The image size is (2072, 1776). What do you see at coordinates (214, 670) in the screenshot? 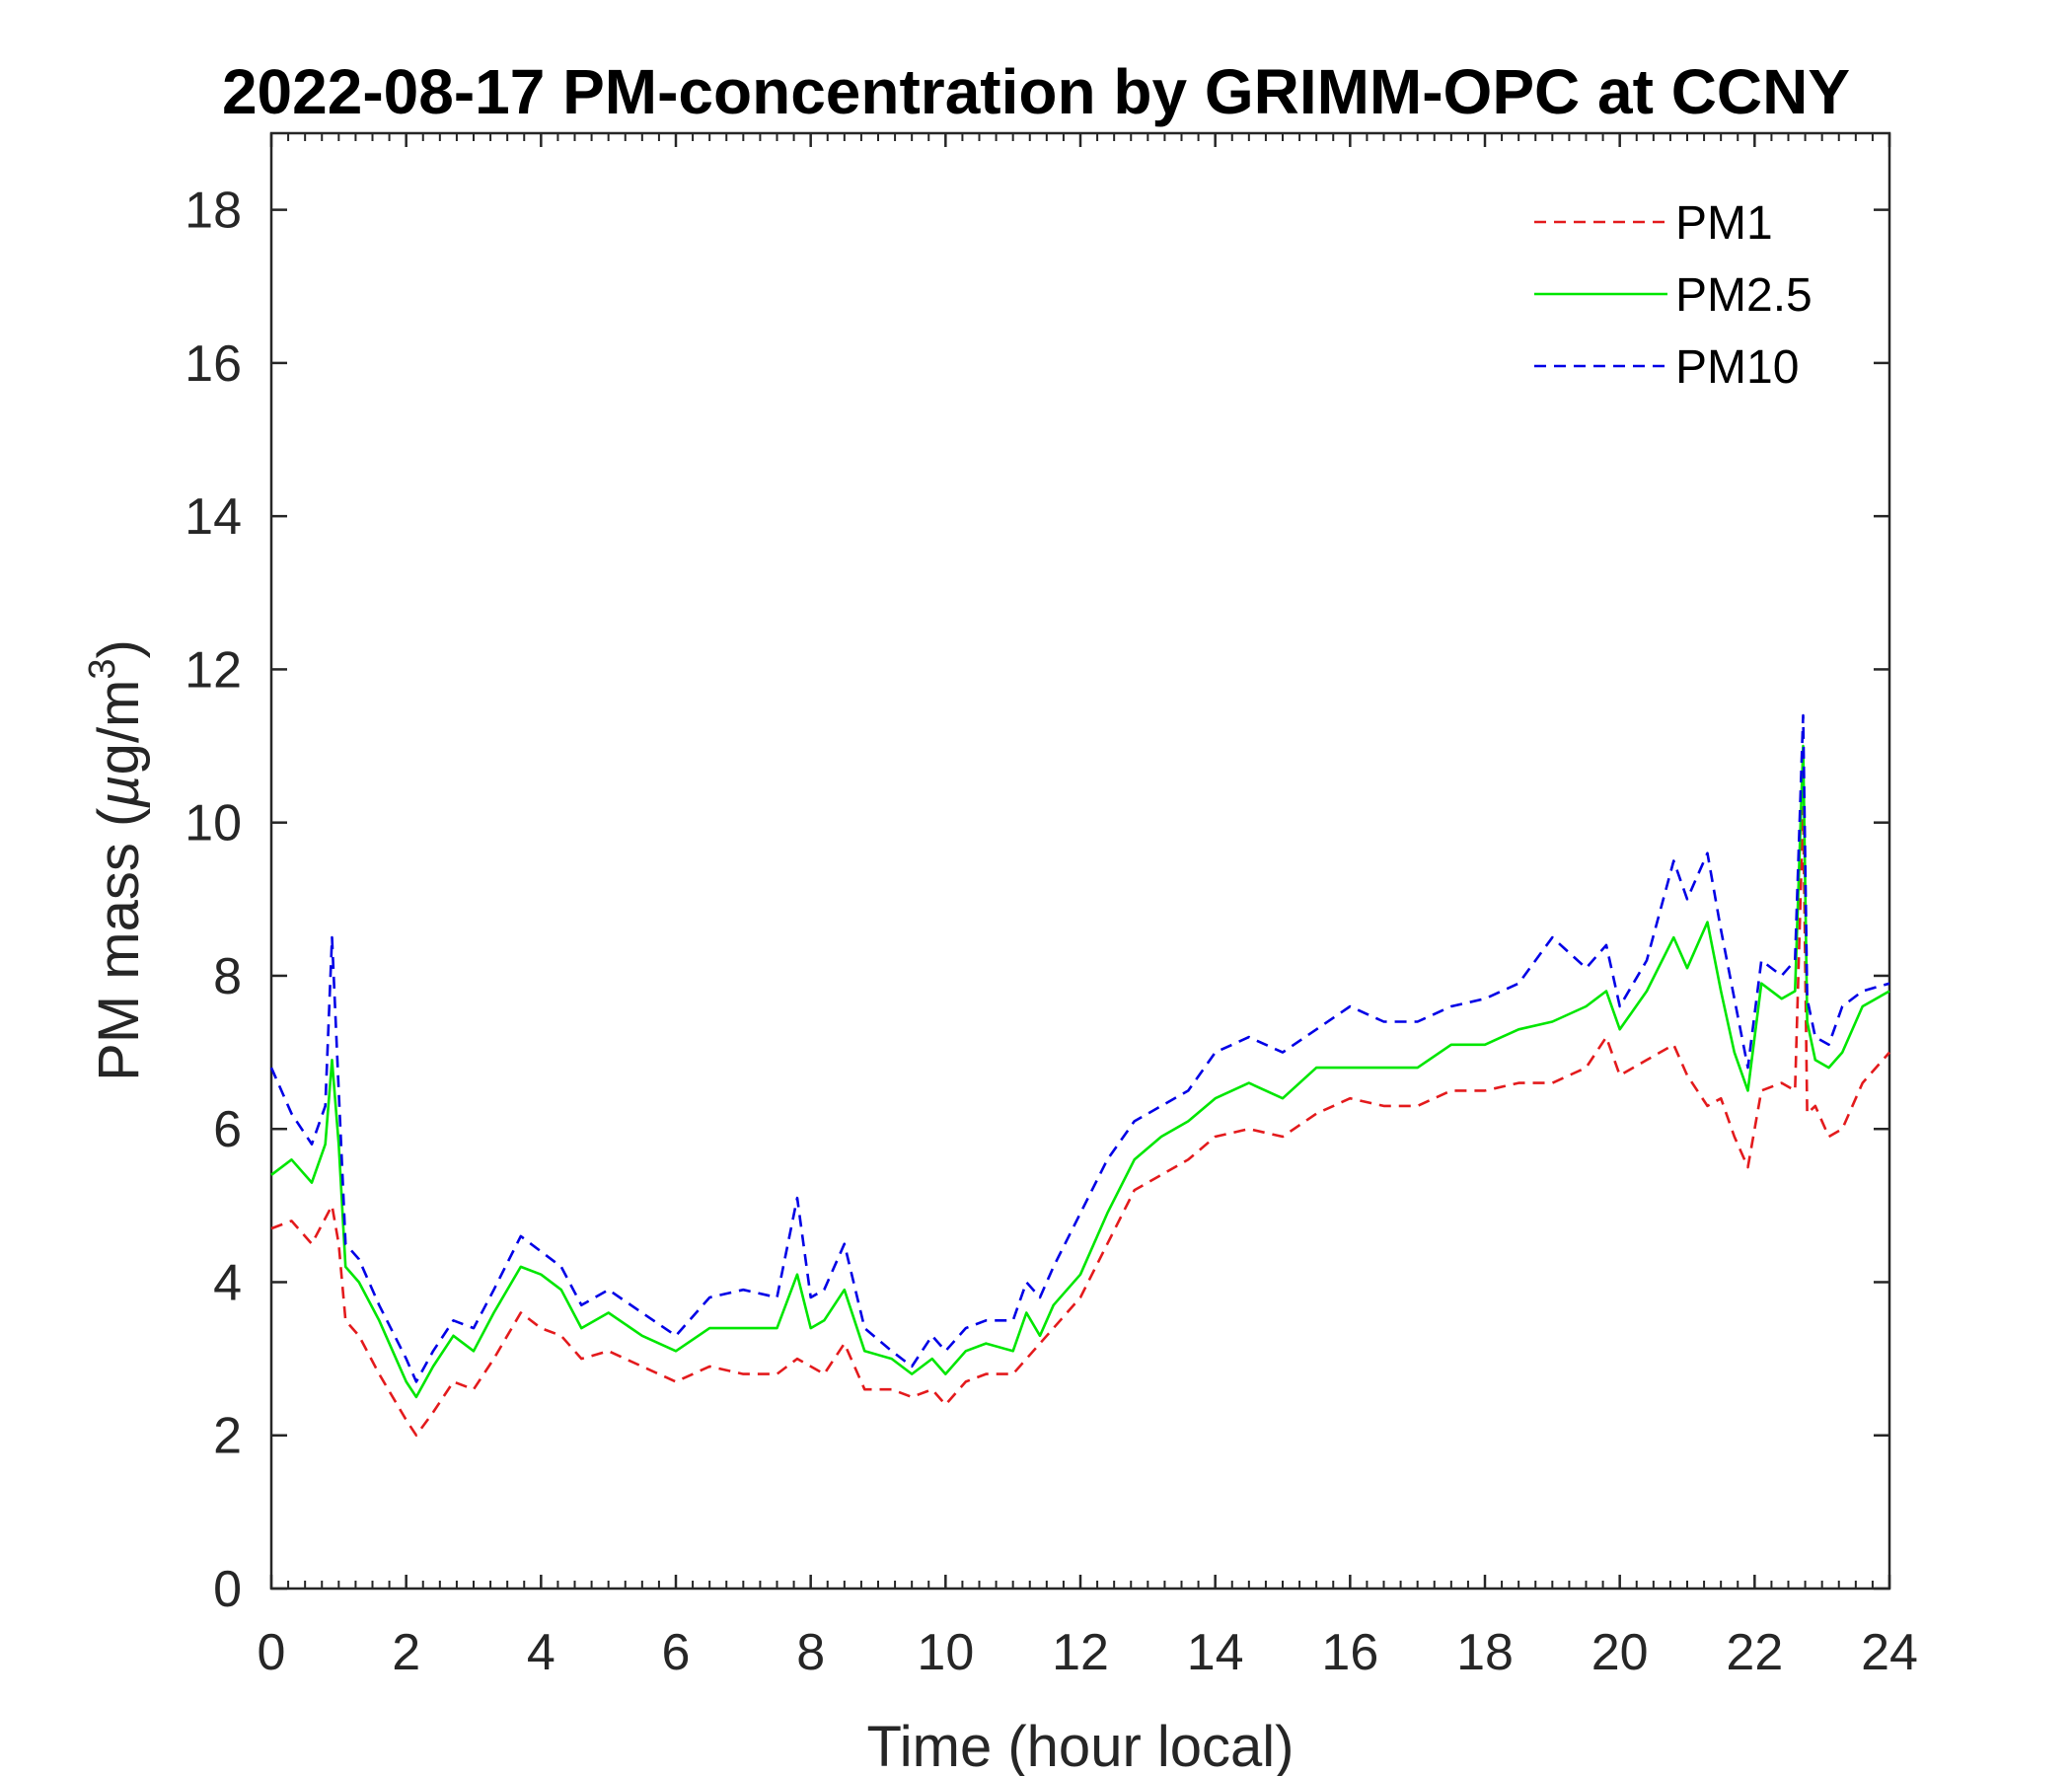
I see `y-tick-label: 12` at bounding box center [214, 670].